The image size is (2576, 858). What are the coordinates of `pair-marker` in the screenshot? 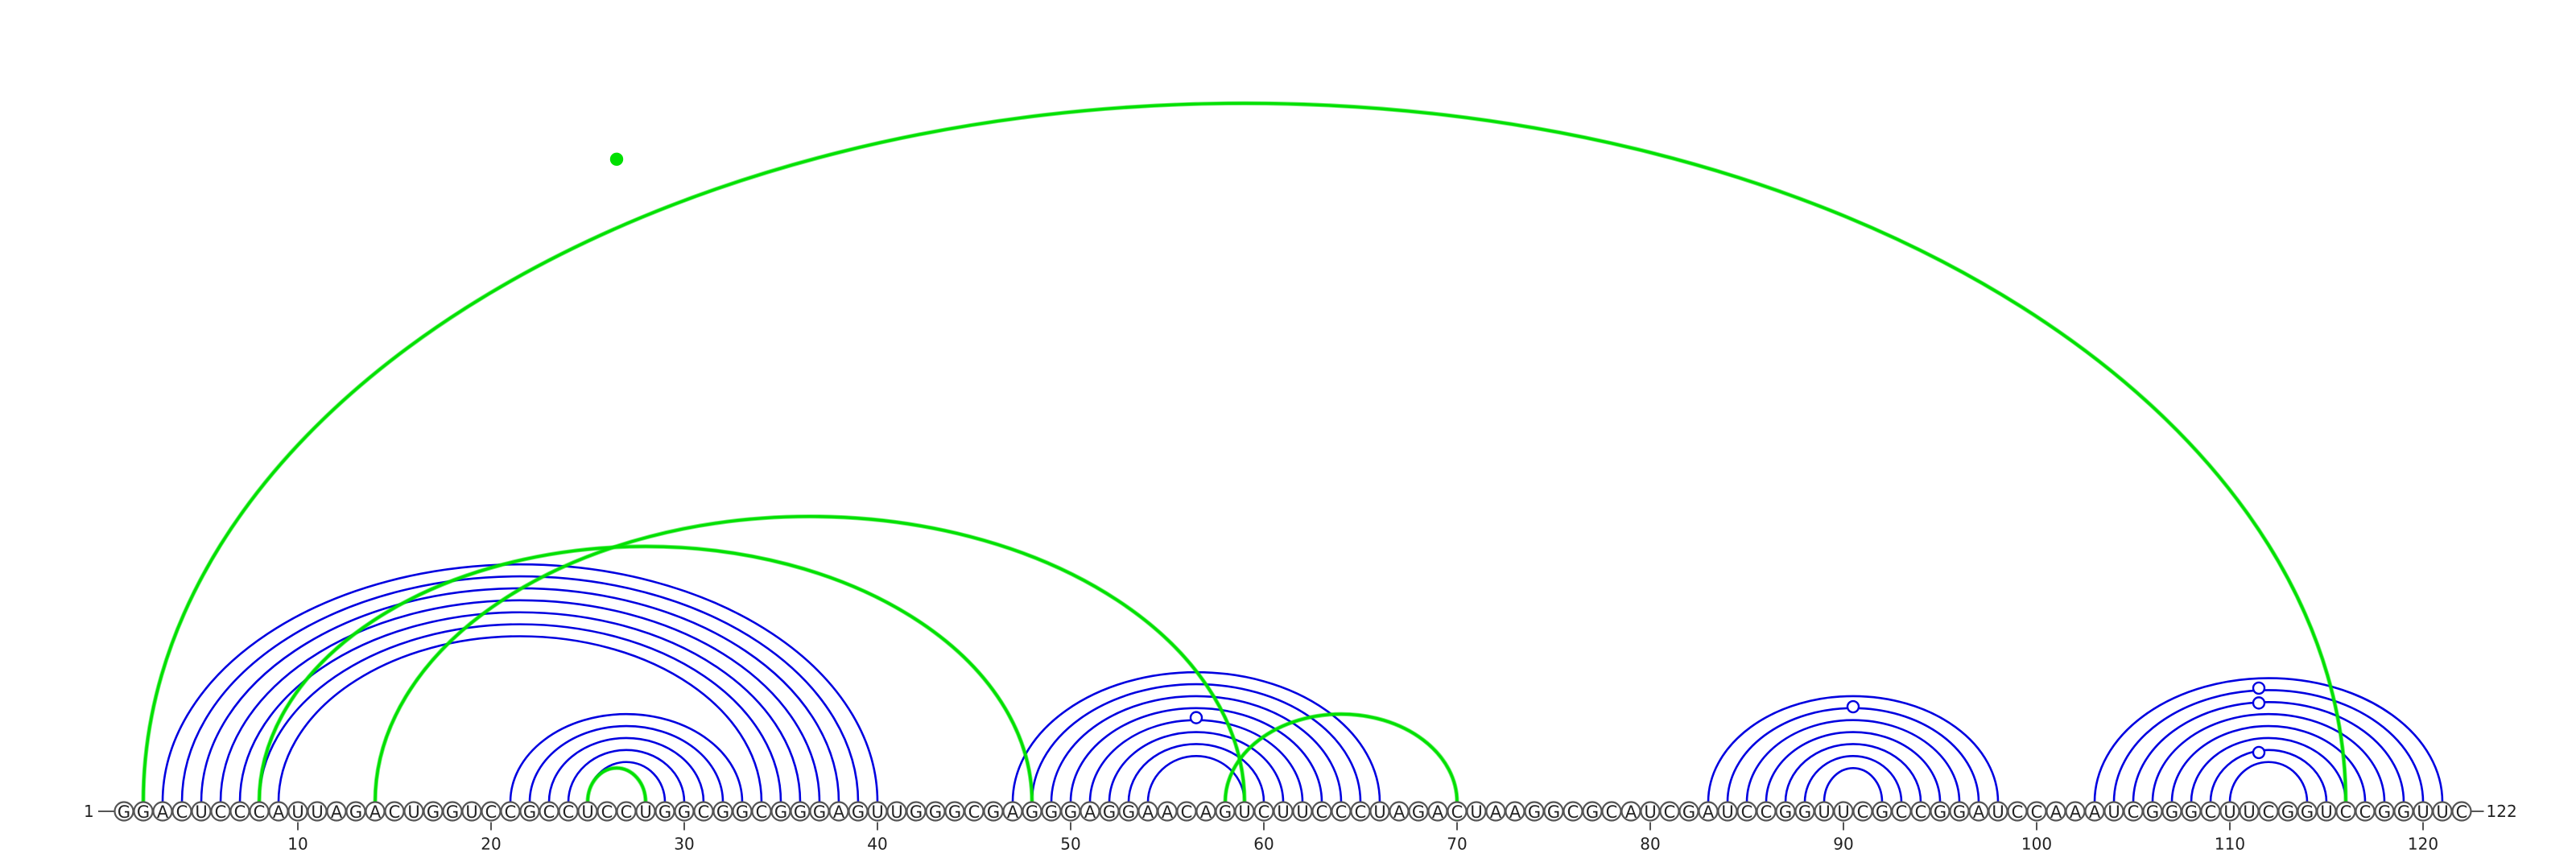 It's located at (1196, 718).